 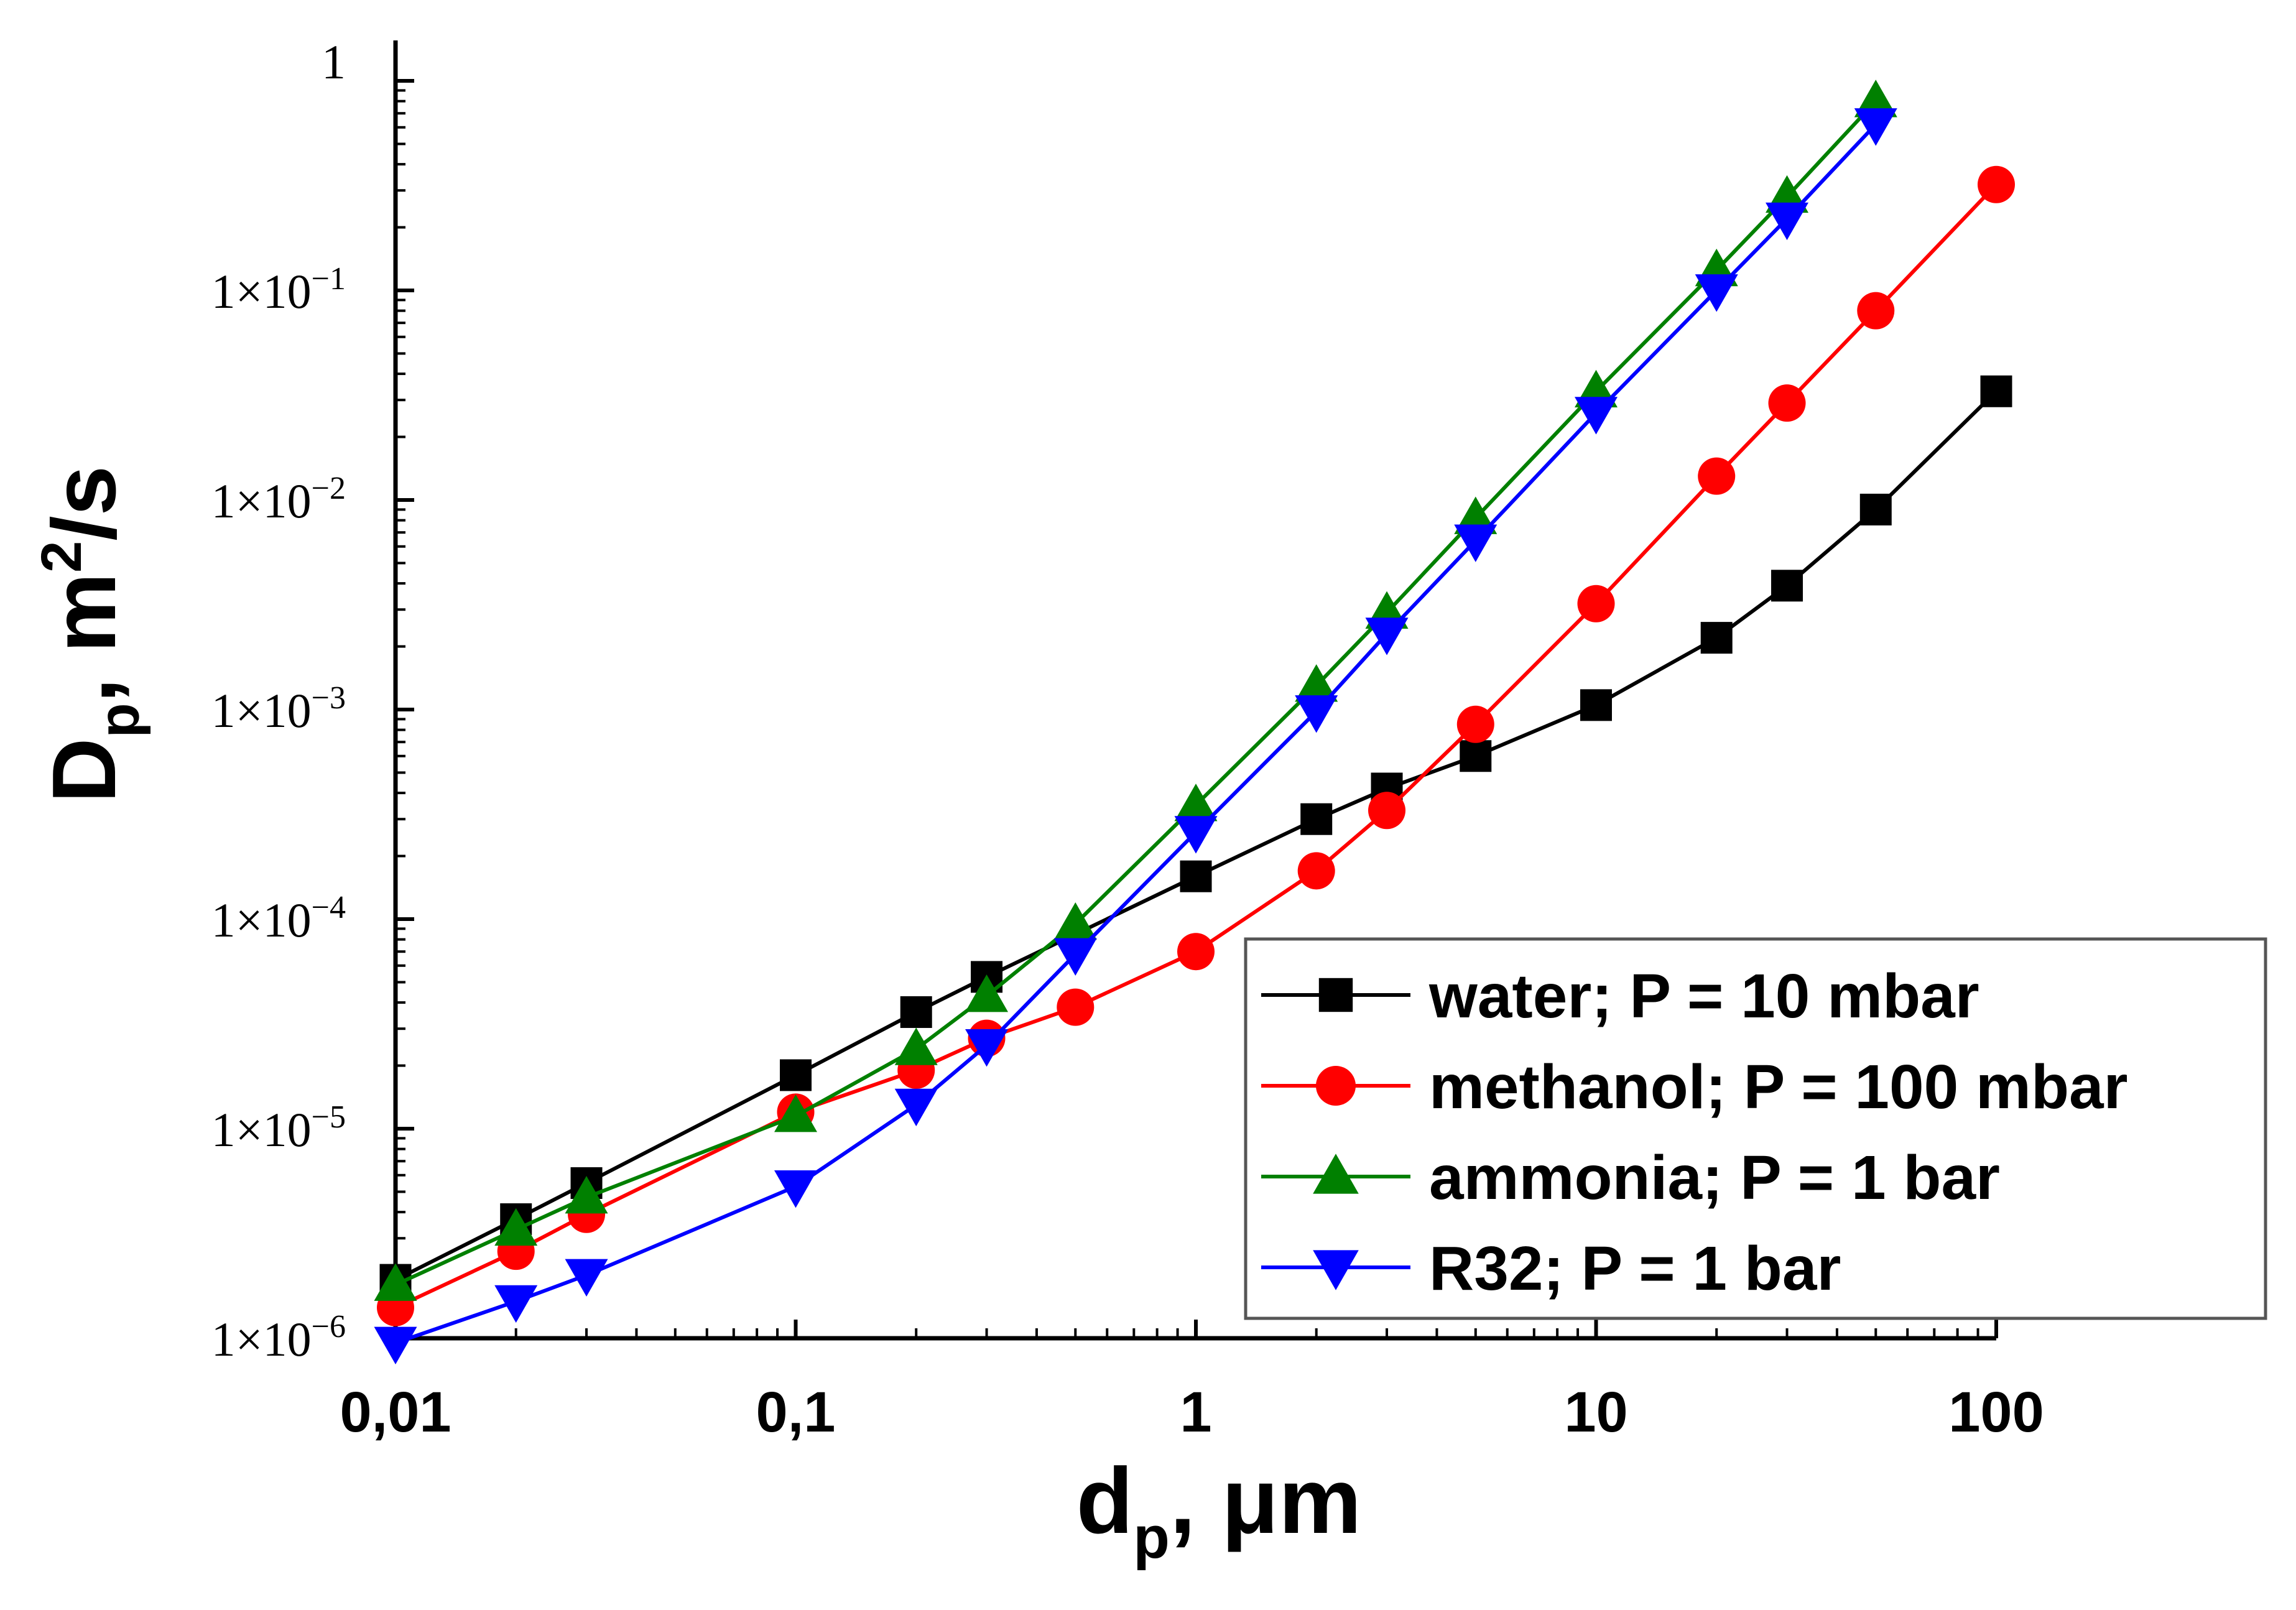 What do you see at coordinates (1996, 1412) in the screenshot?
I see `x-tick-label: 100` at bounding box center [1996, 1412].